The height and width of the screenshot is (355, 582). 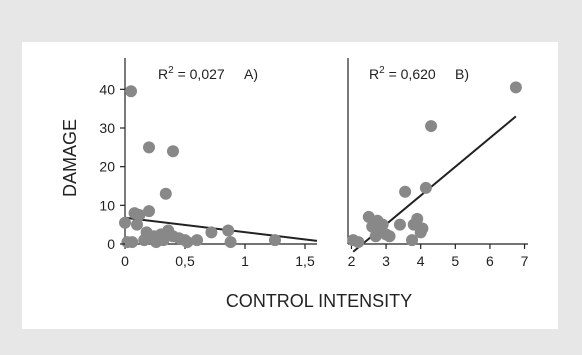 What do you see at coordinates (525, 261) in the screenshot?
I see `x-tick-label: 7` at bounding box center [525, 261].